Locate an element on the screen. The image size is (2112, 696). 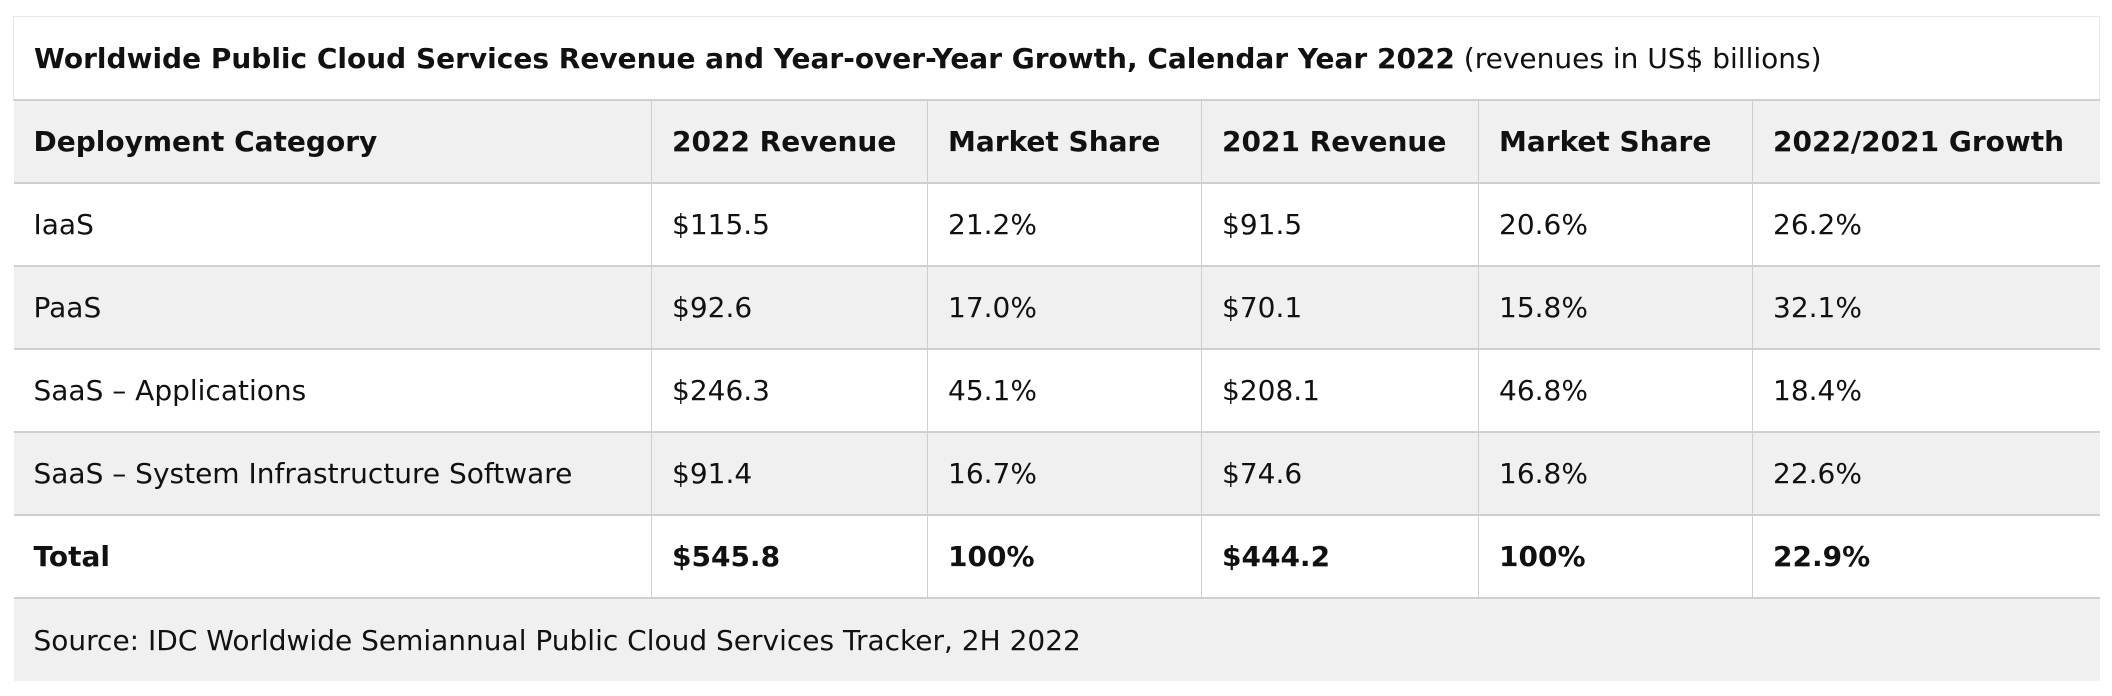
cell-growth: 18.4% is located at coordinates (1926, 391).